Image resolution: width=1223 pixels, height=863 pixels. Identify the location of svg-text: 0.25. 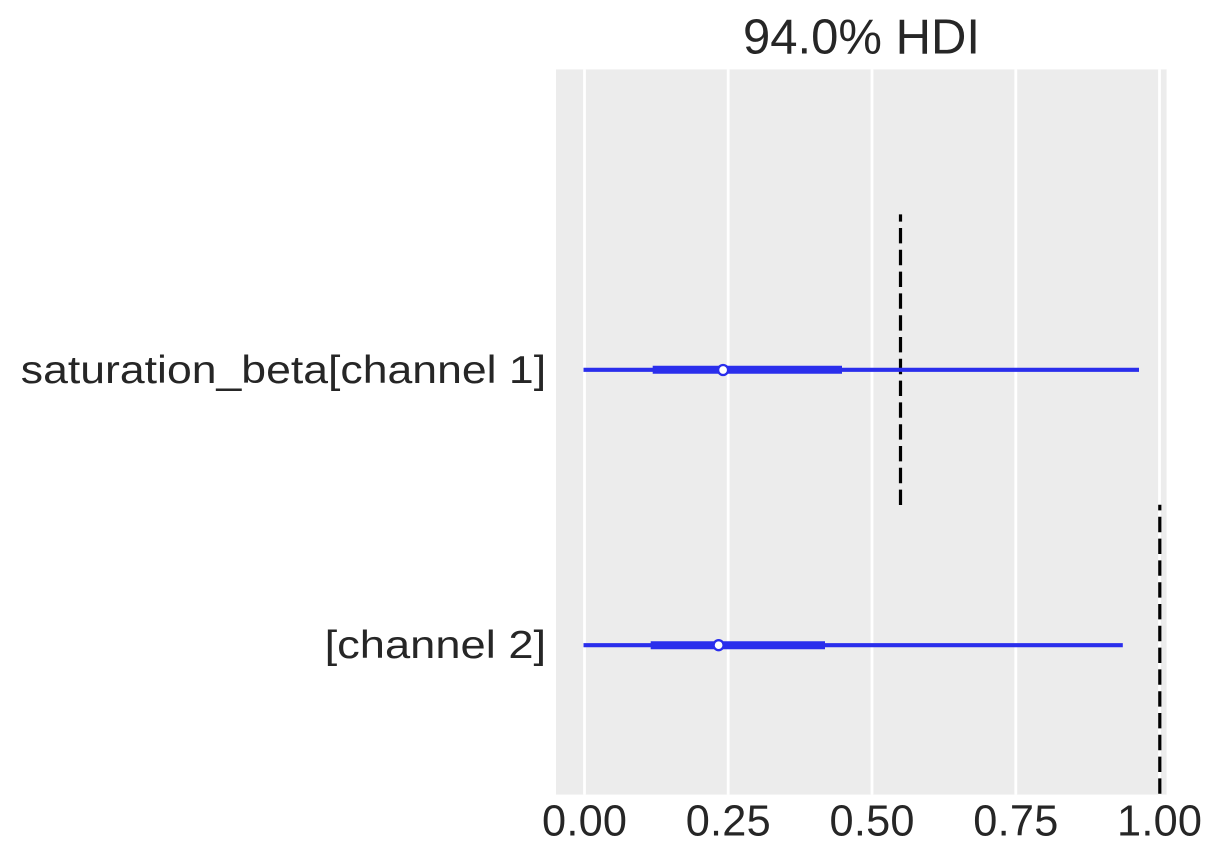
(728, 822).